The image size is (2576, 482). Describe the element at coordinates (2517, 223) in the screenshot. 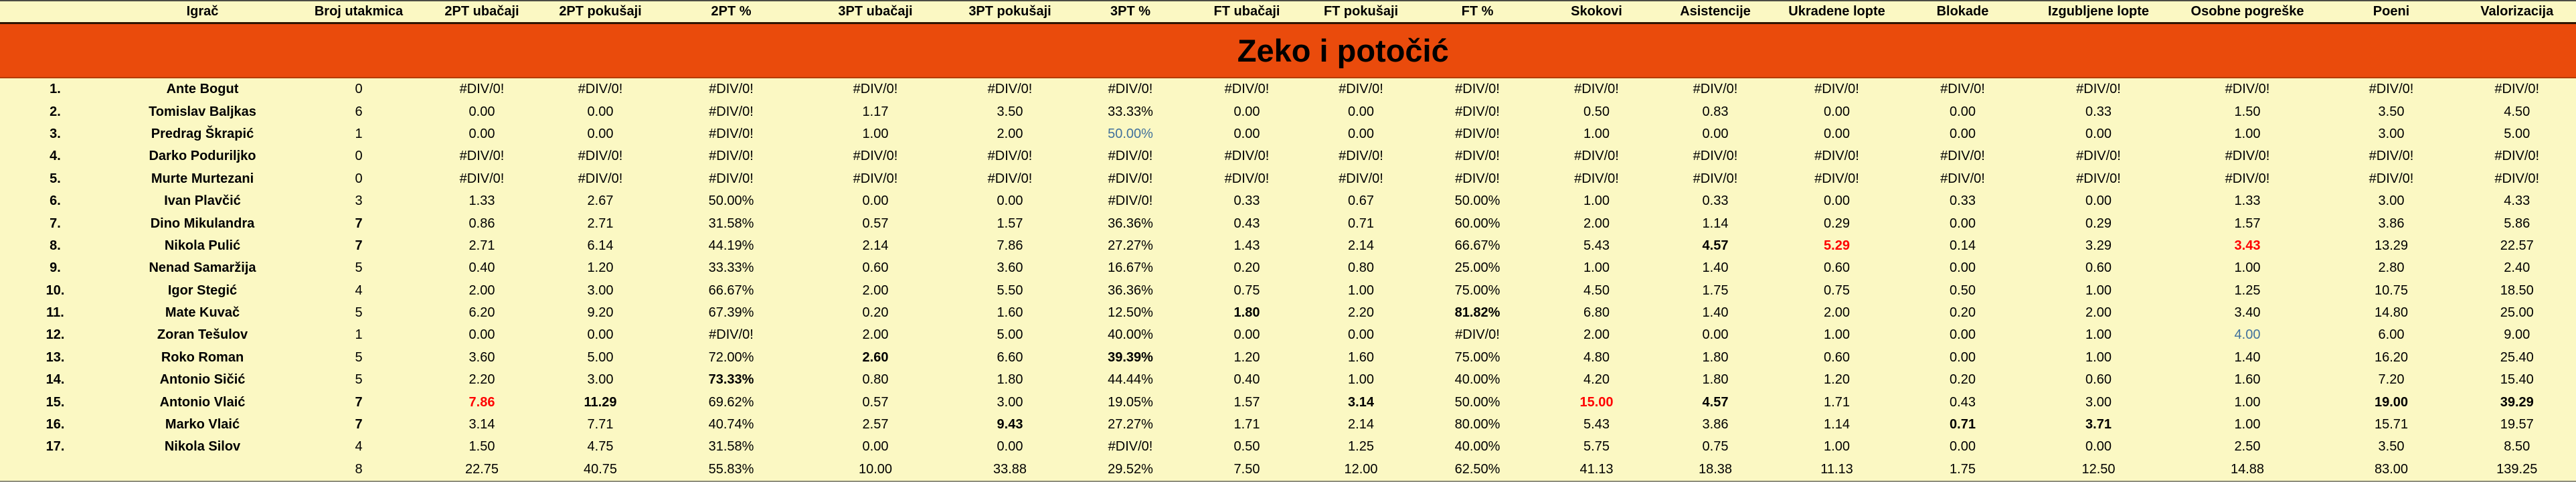

I see `stat-cell-valuation: 5.86` at that location.